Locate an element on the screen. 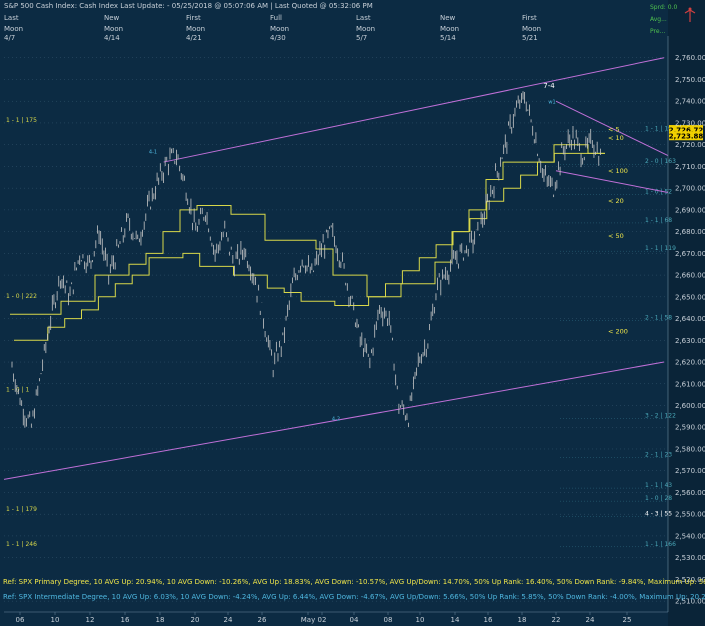  gann-level-label: 1 - 0 | 52 is located at coordinates (658, 192).